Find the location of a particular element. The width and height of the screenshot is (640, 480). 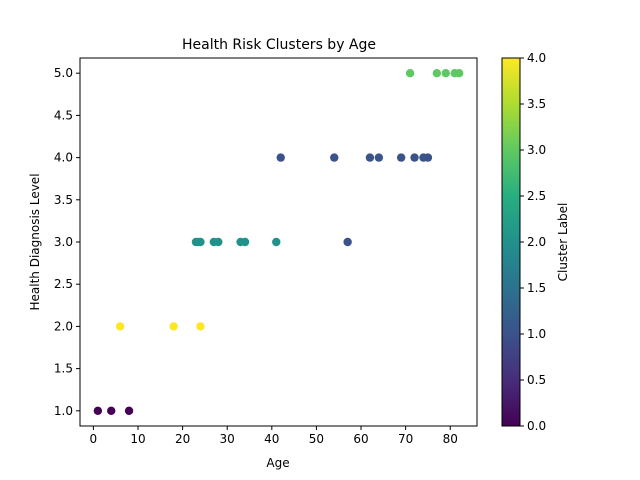

x-tick-label: 80 is located at coordinates (450, 439).